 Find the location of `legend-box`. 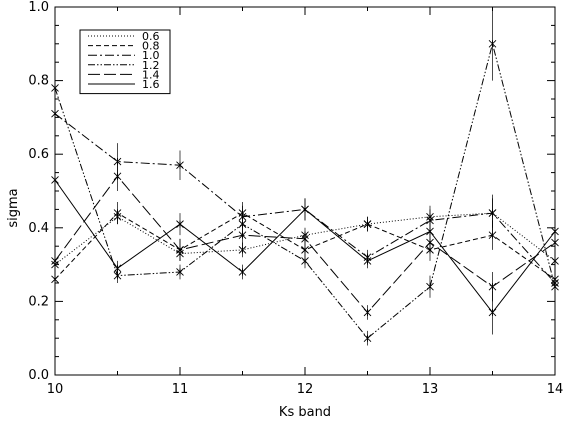

legend-box is located at coordinates (125, 62).